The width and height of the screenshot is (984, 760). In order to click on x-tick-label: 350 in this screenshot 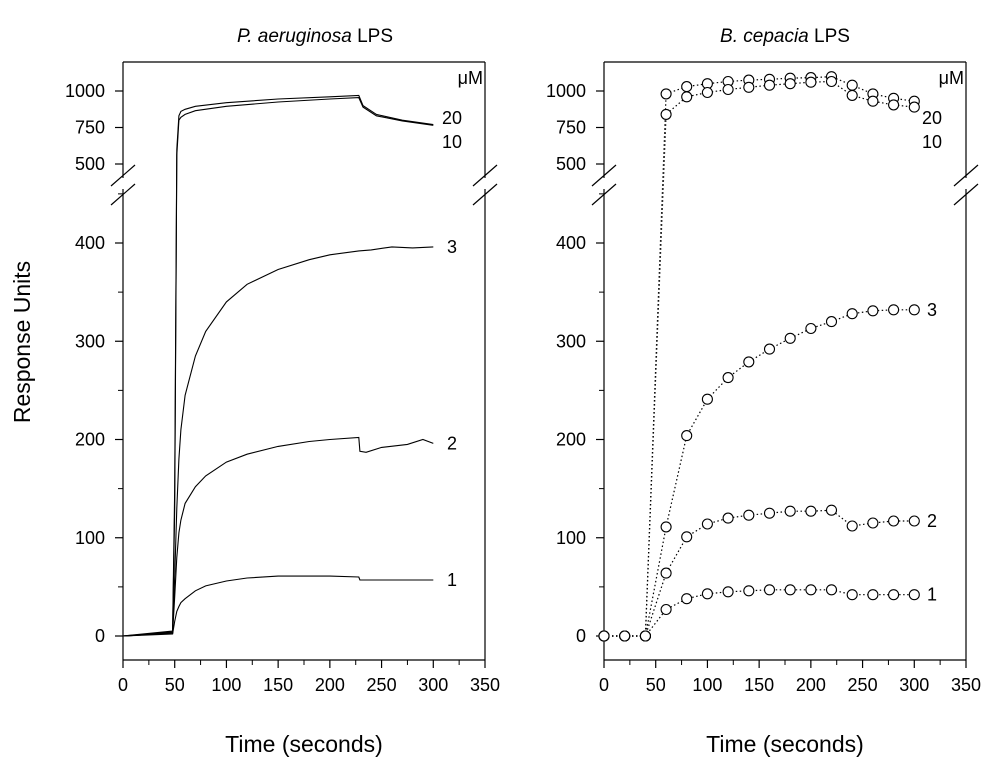, I will do `click(485, 685)`.